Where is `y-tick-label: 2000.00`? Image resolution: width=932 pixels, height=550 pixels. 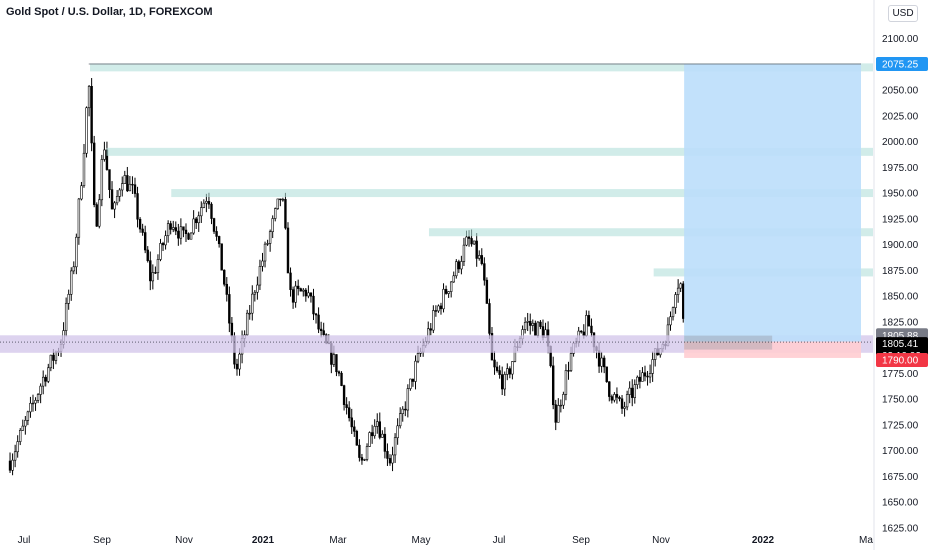
y-tick-label: 2000.00 is located at coordinates (900, 142).